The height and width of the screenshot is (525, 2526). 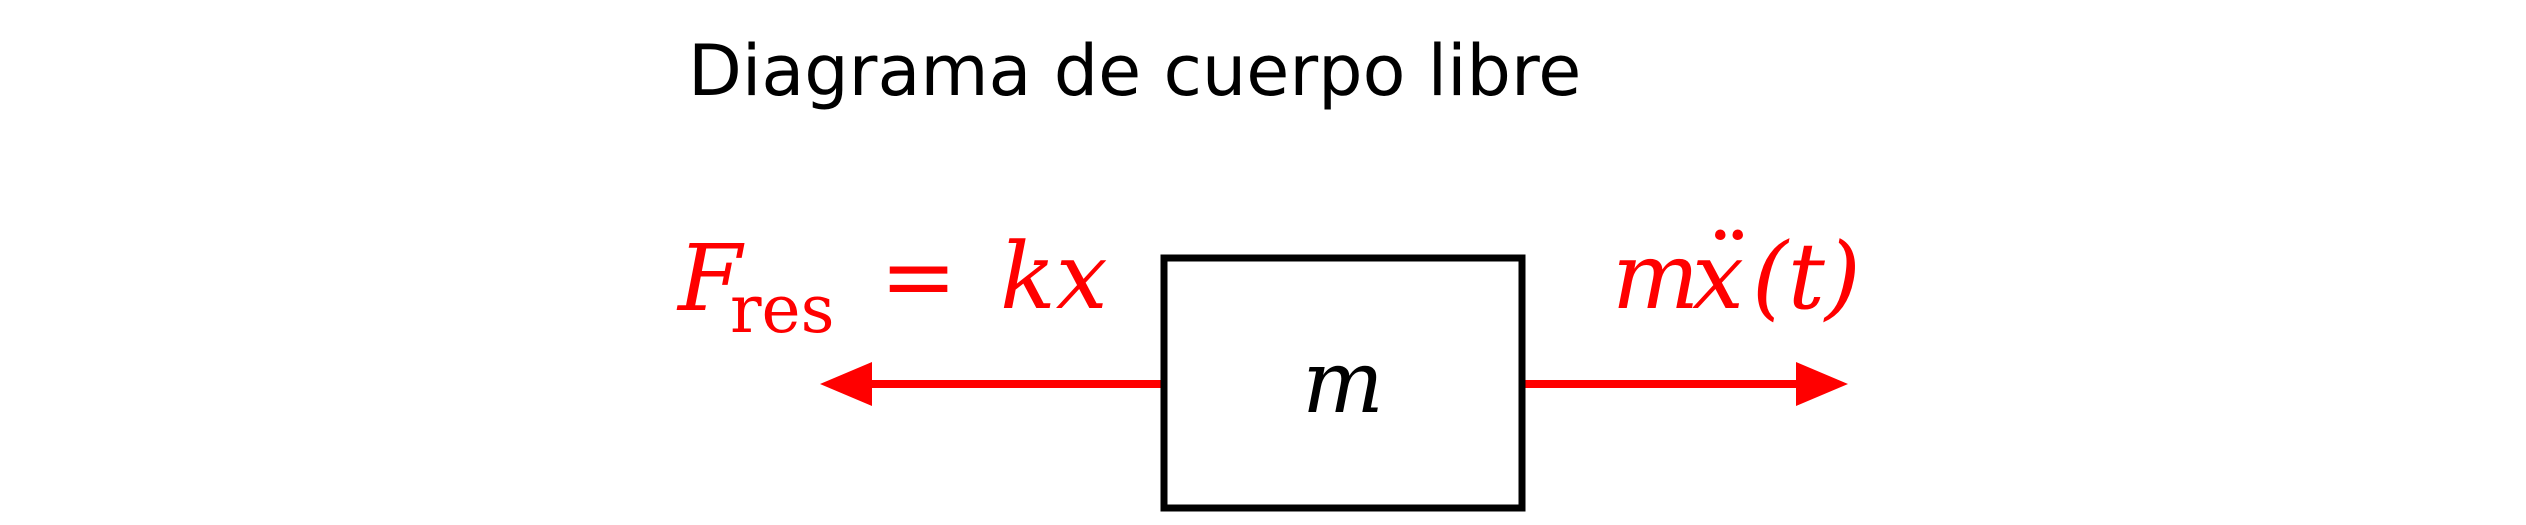 What do you see at coordinates (782, 309) in the screenshot?
I see `force-subscript: res` at bounding box center [782, 309].